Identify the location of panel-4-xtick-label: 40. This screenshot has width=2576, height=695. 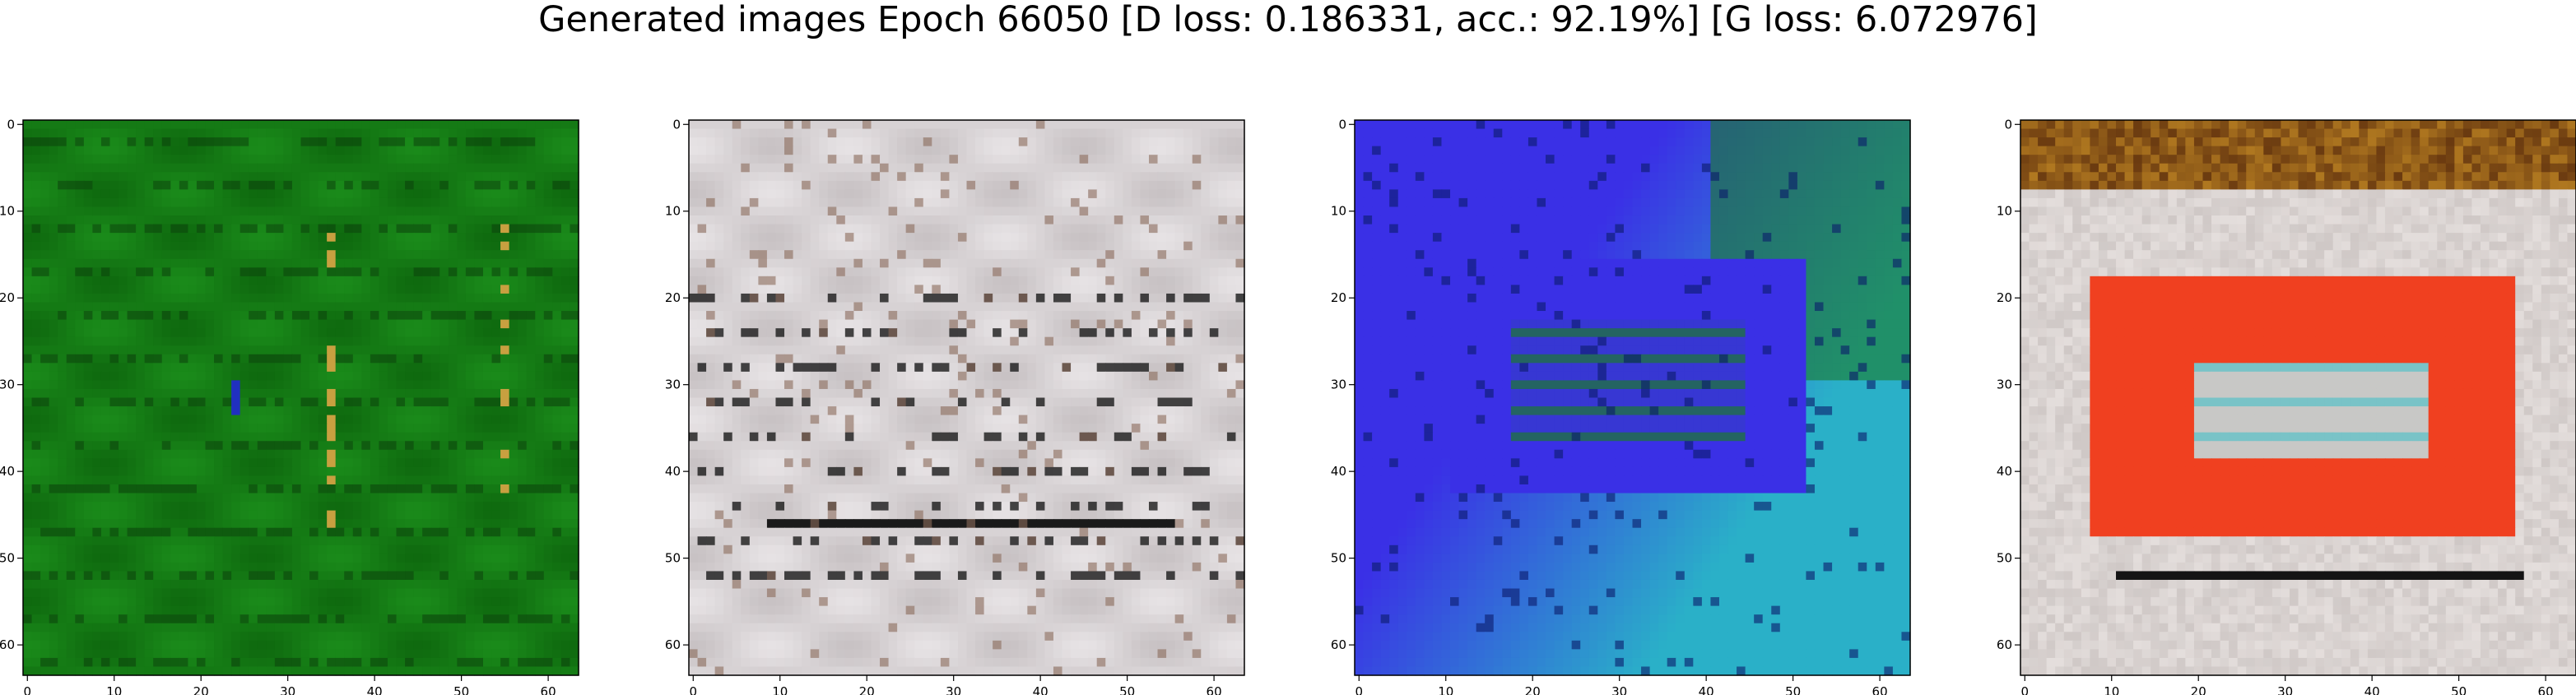
(2372, 689).